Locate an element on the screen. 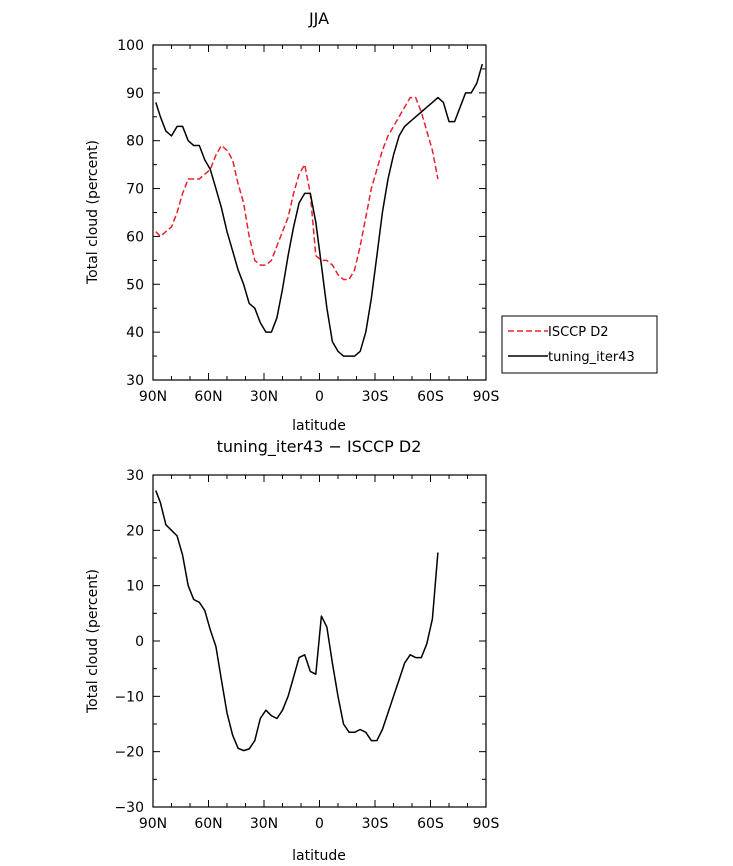 This screenshot has width=733, height=866. top-chart-x-tick-label: 30S is located at coordinates (375, 397).